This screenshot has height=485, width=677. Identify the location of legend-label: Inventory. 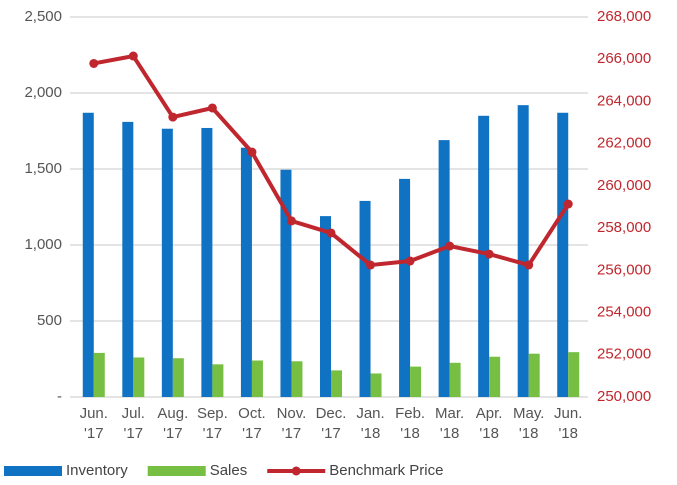
(97, 470).